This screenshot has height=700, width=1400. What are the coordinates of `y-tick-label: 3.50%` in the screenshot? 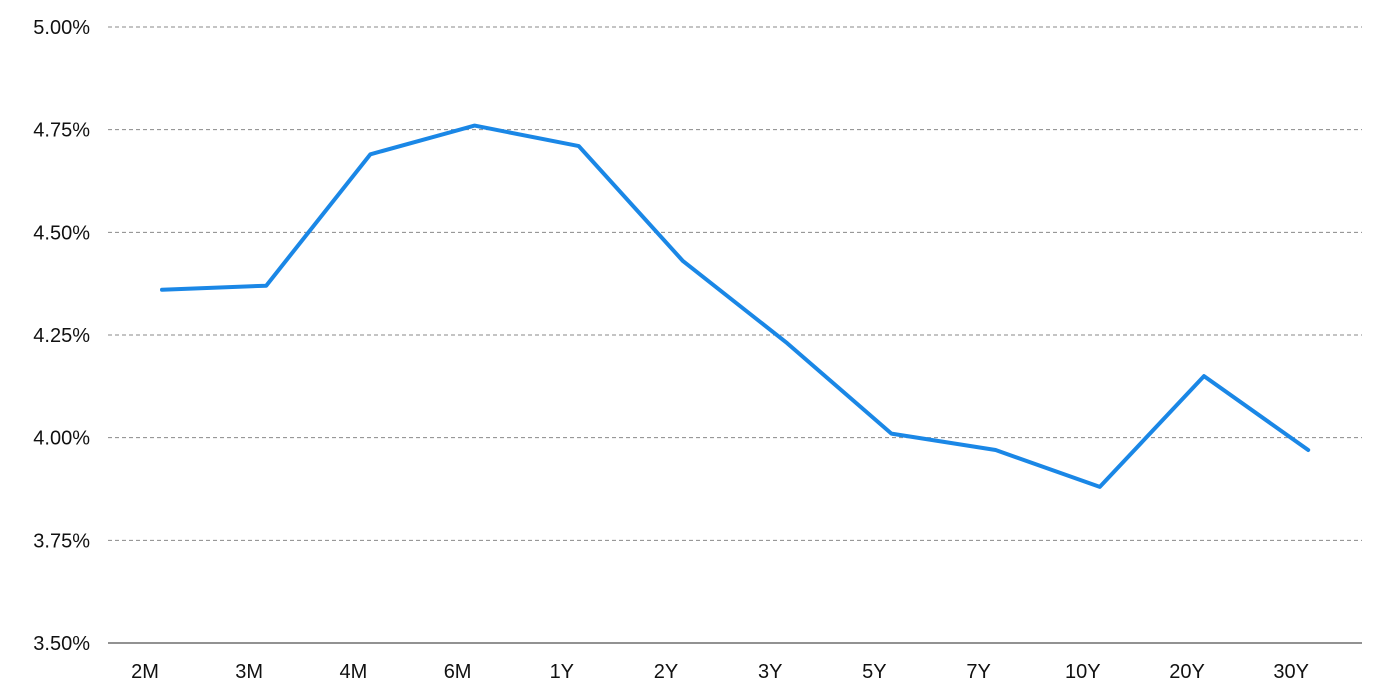 It's located at (61, 644).